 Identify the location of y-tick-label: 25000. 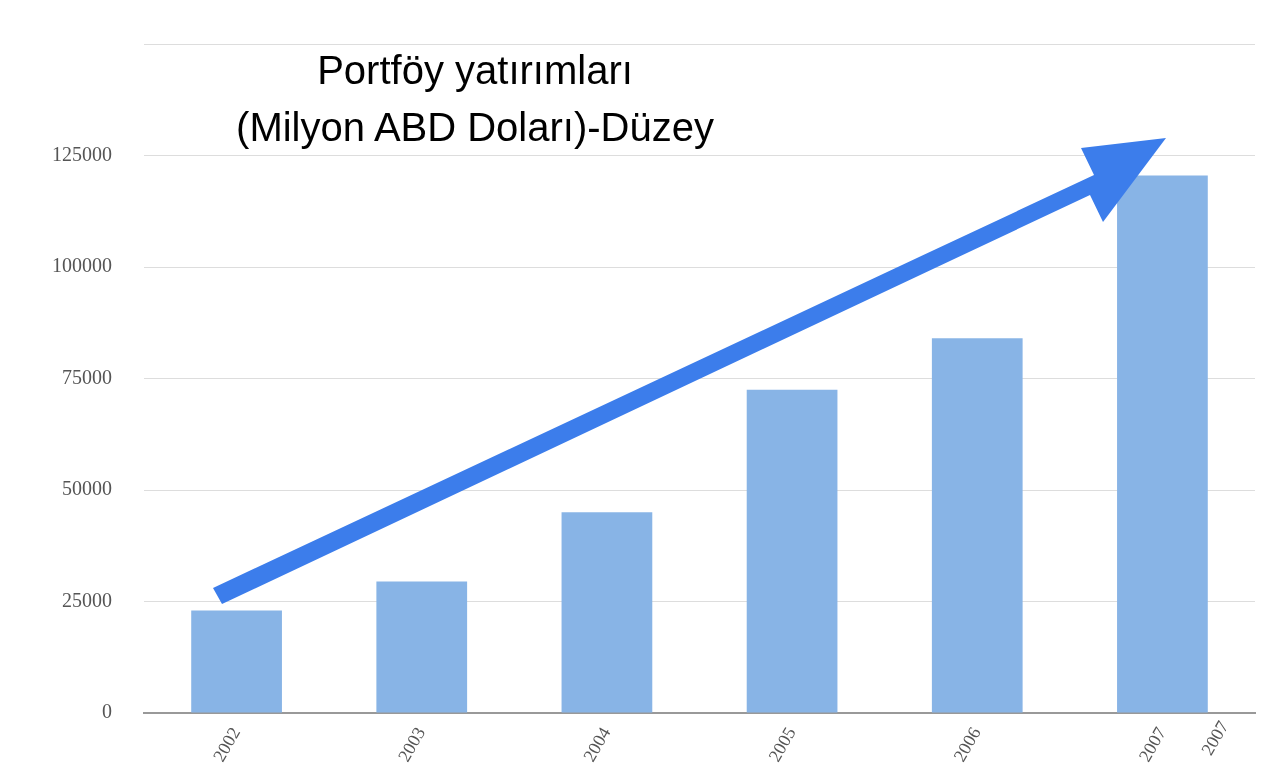
(87, 599).